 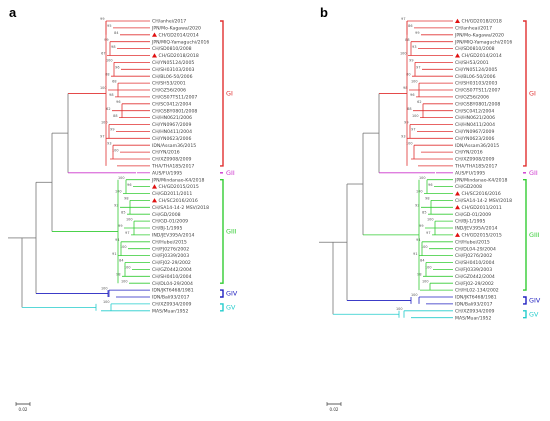 I want to click on leaf-label: CH/GSBY0801/2008, so click(x=174, y=111).